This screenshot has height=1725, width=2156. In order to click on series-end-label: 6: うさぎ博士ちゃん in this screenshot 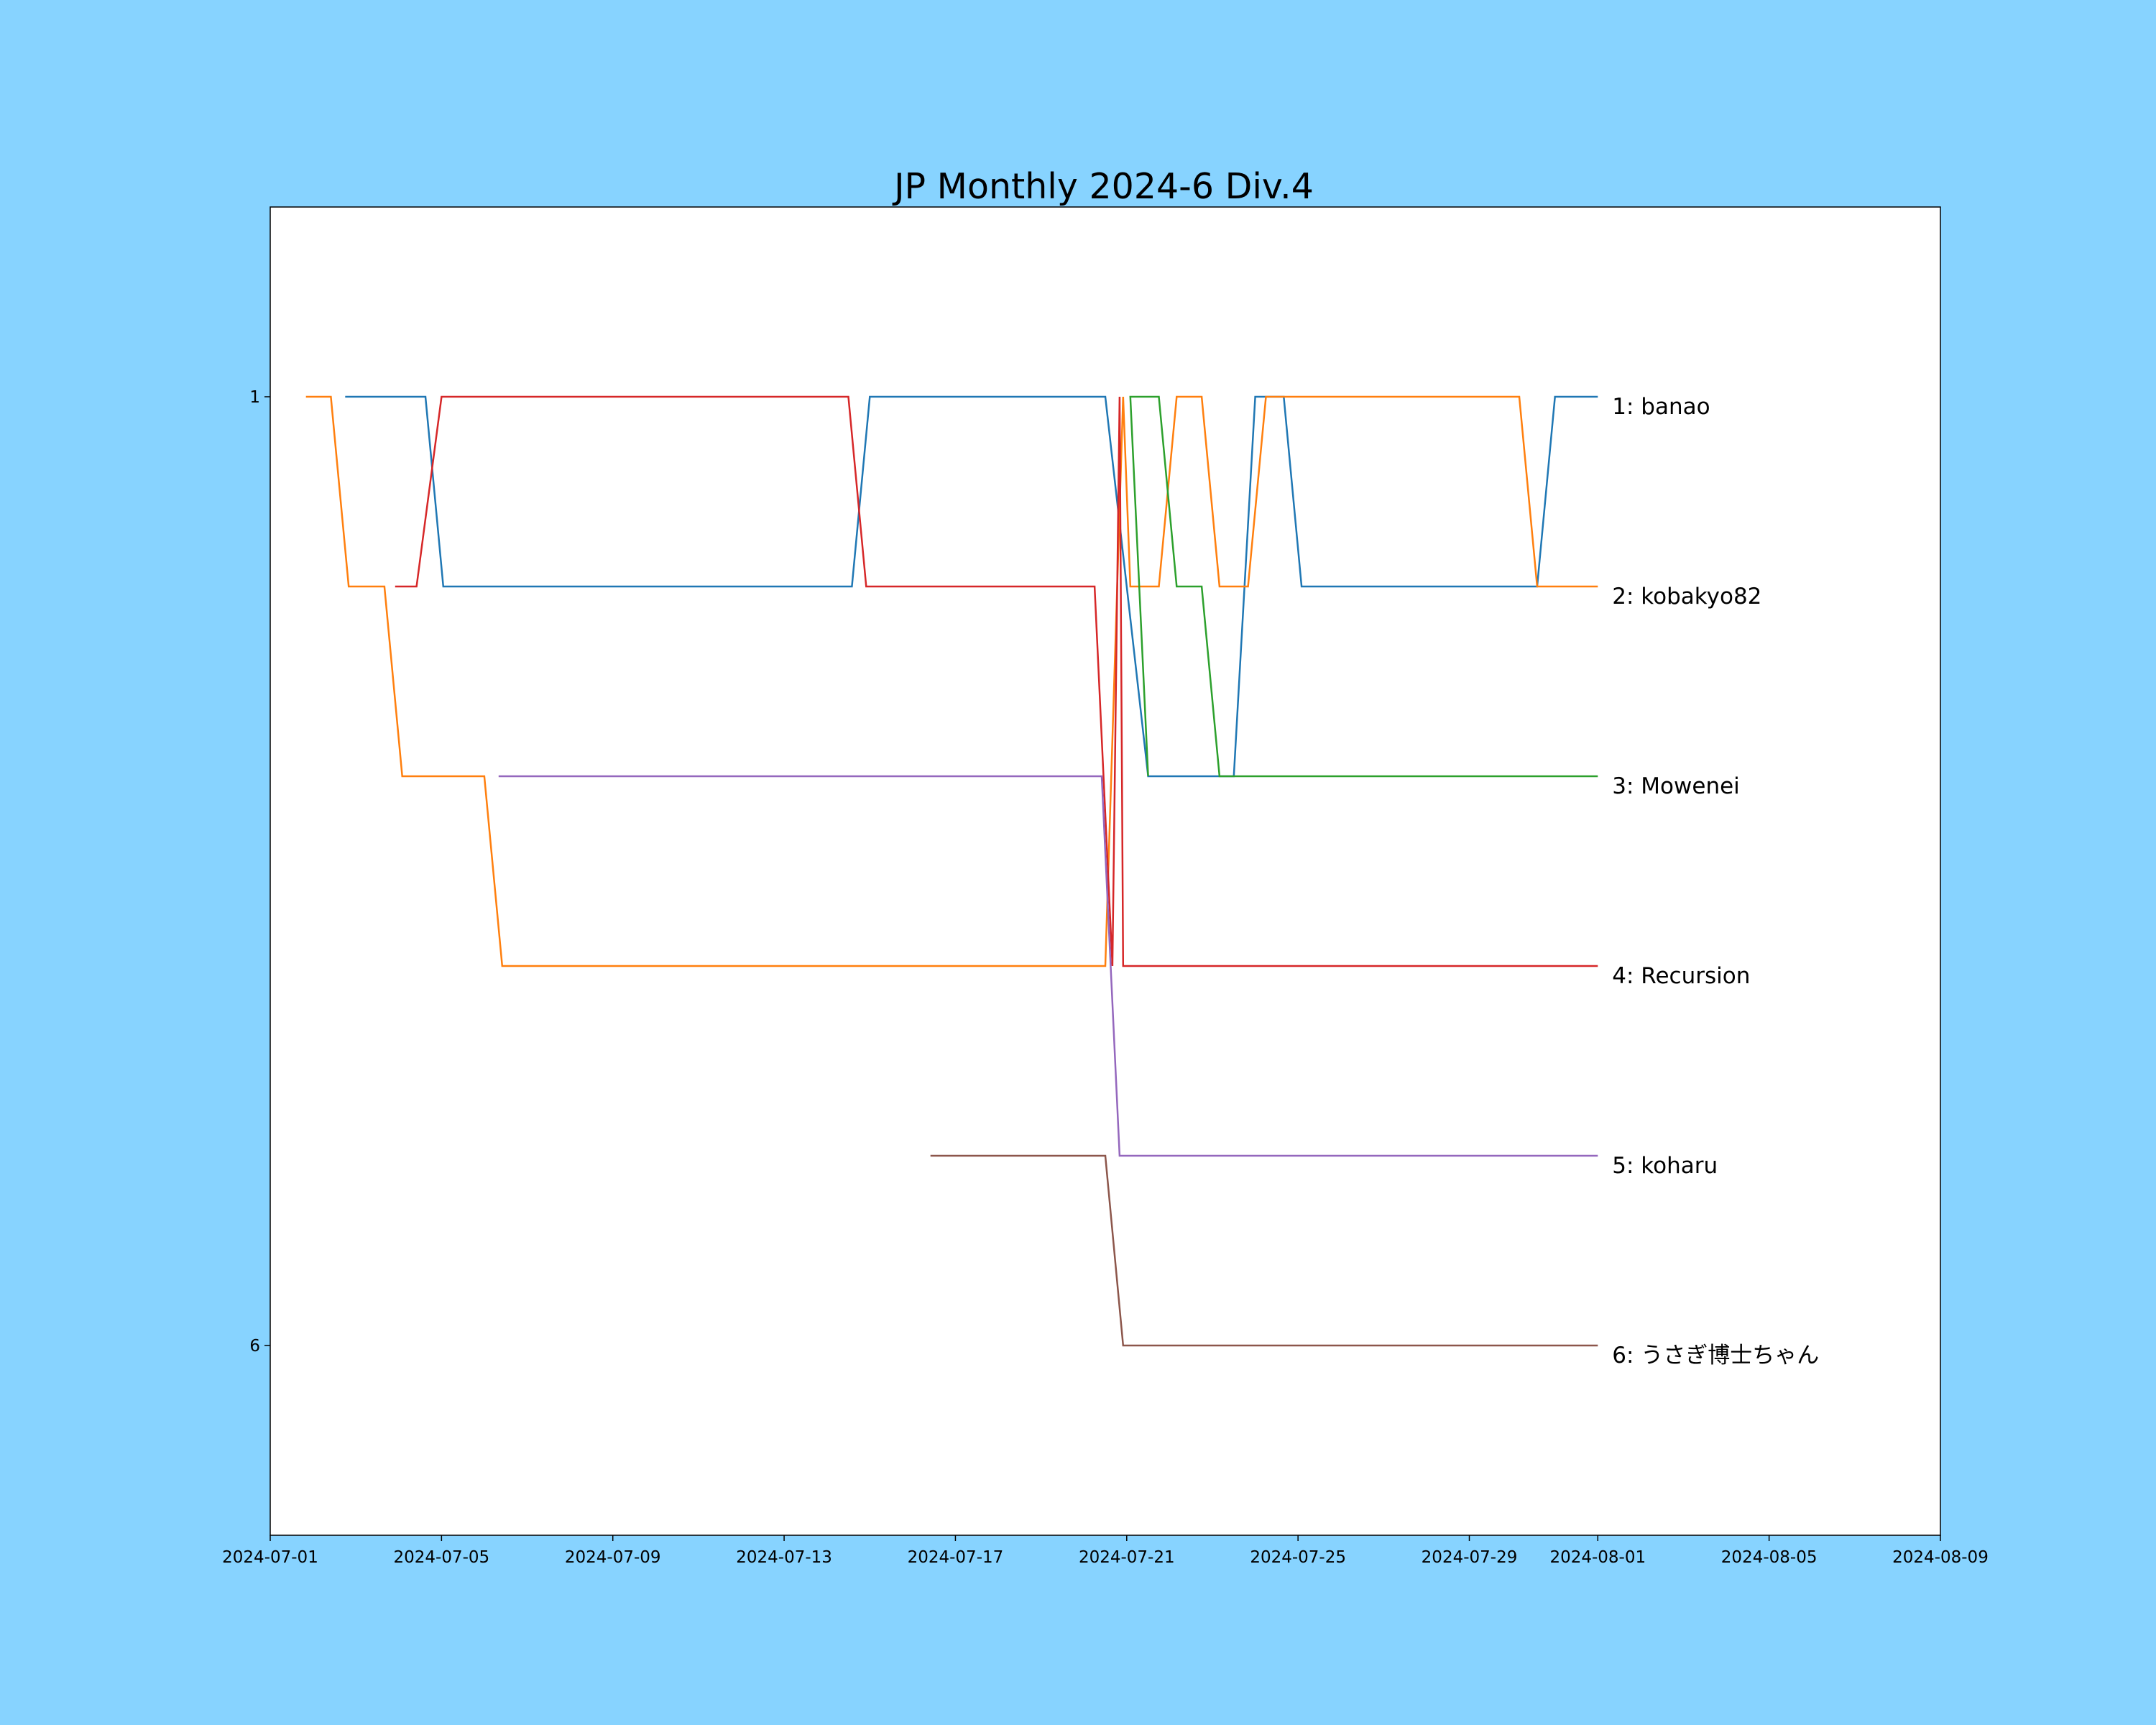, I will do `click(1715, 1355)`.